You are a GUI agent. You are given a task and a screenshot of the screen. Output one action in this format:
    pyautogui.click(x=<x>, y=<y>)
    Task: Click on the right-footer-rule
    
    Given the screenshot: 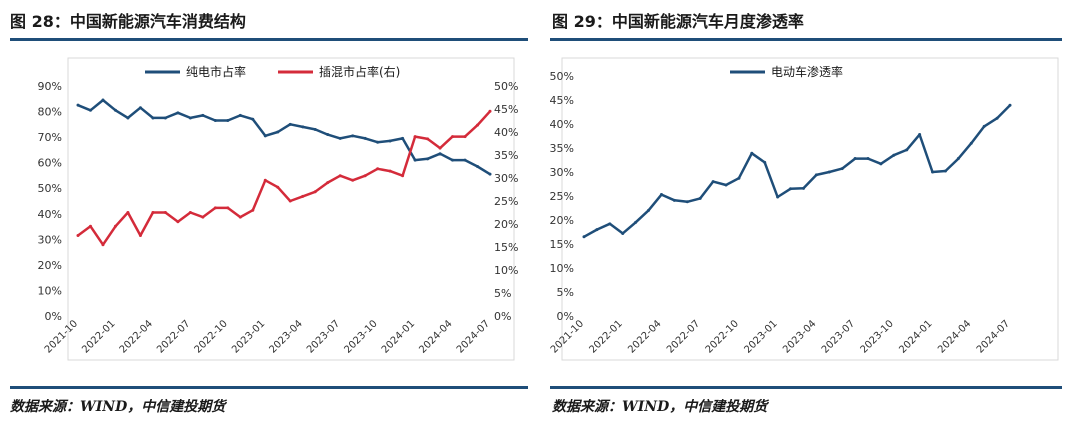 What is the action you would take?
    pyautogui.click(x=806, y=387)
    